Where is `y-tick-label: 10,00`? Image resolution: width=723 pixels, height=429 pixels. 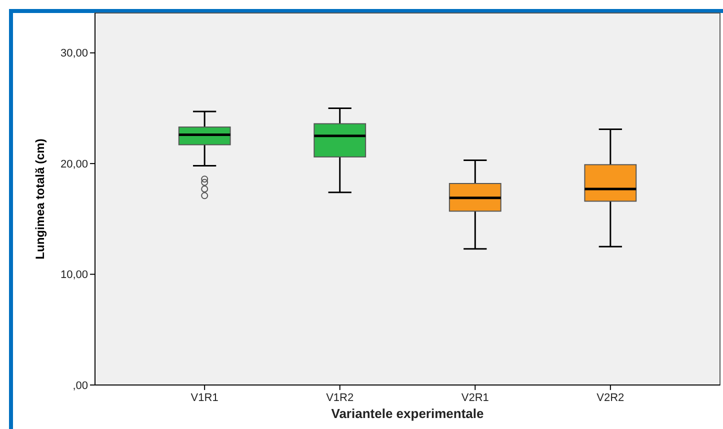
y-tick-label: 10,00 is located at coordinates (74, 275).